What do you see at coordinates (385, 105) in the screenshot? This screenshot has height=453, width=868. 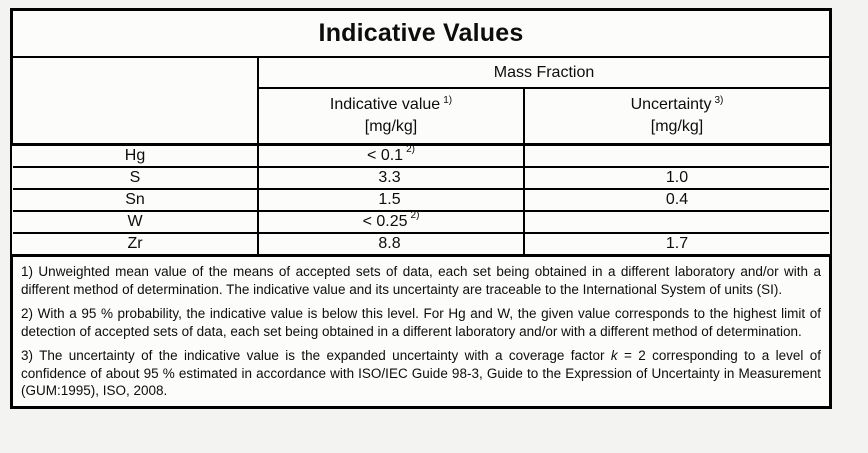 I see `indicative-value-label: Indicative value` at bounding box center [385, 105].